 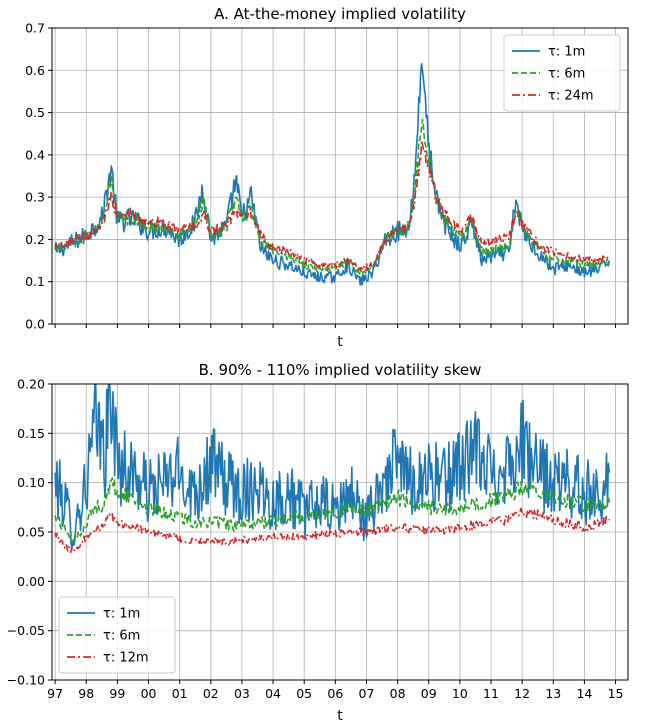 What do you see at coordinates (55, 693) in the screenshot?
I see `x-tick-label: 97` at bounding box center [55, 693].